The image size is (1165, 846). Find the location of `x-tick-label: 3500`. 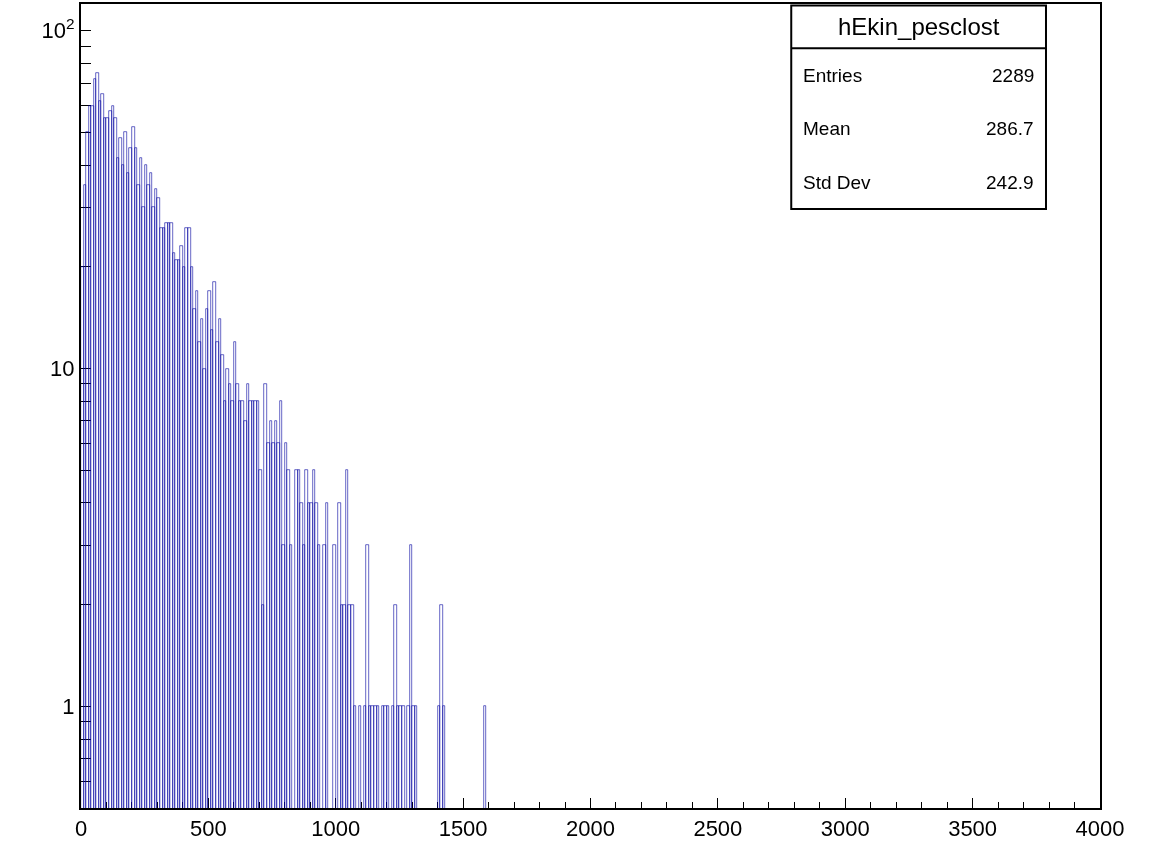

x-tick-label: 3500 is located at coordinates (973, 829).